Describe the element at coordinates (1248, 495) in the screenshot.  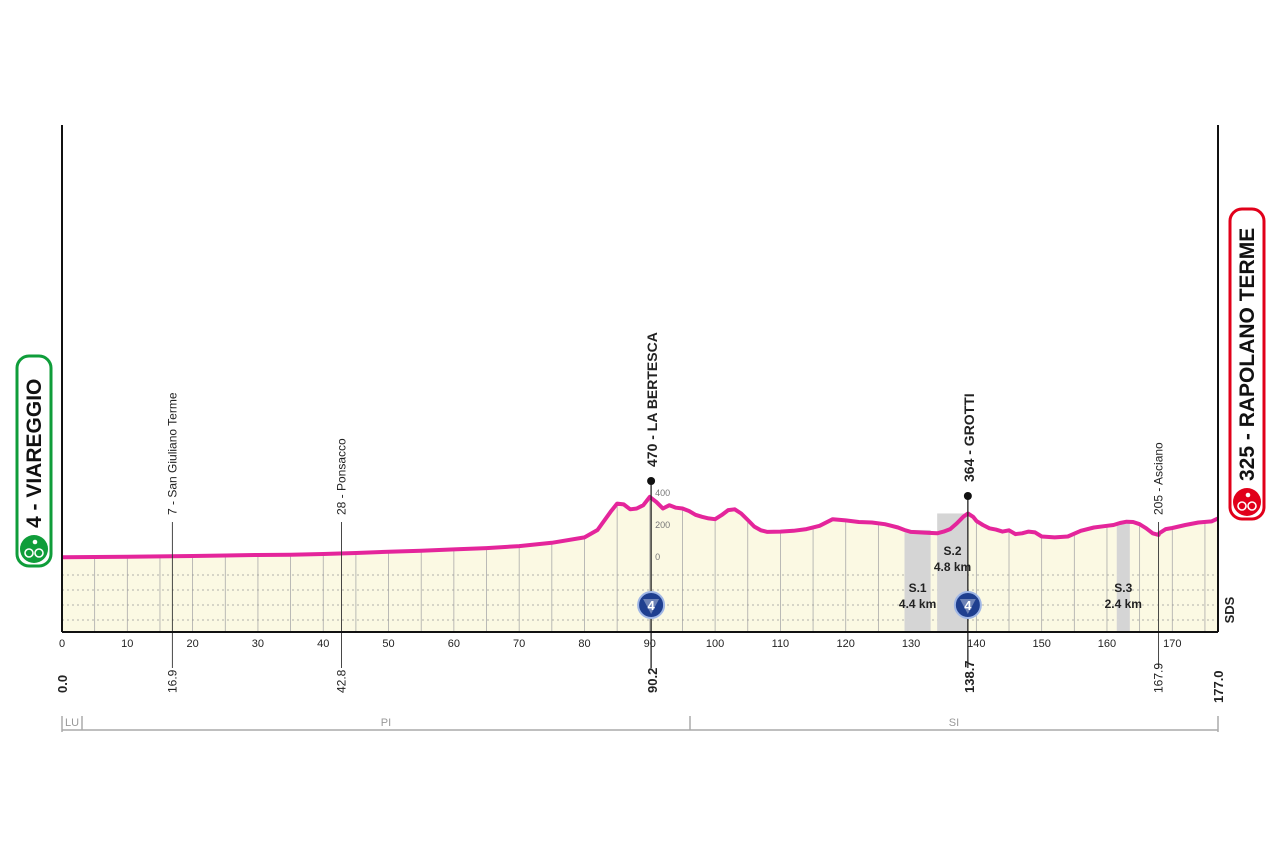
I see `finish-bike-icon-rider-head` at that location.